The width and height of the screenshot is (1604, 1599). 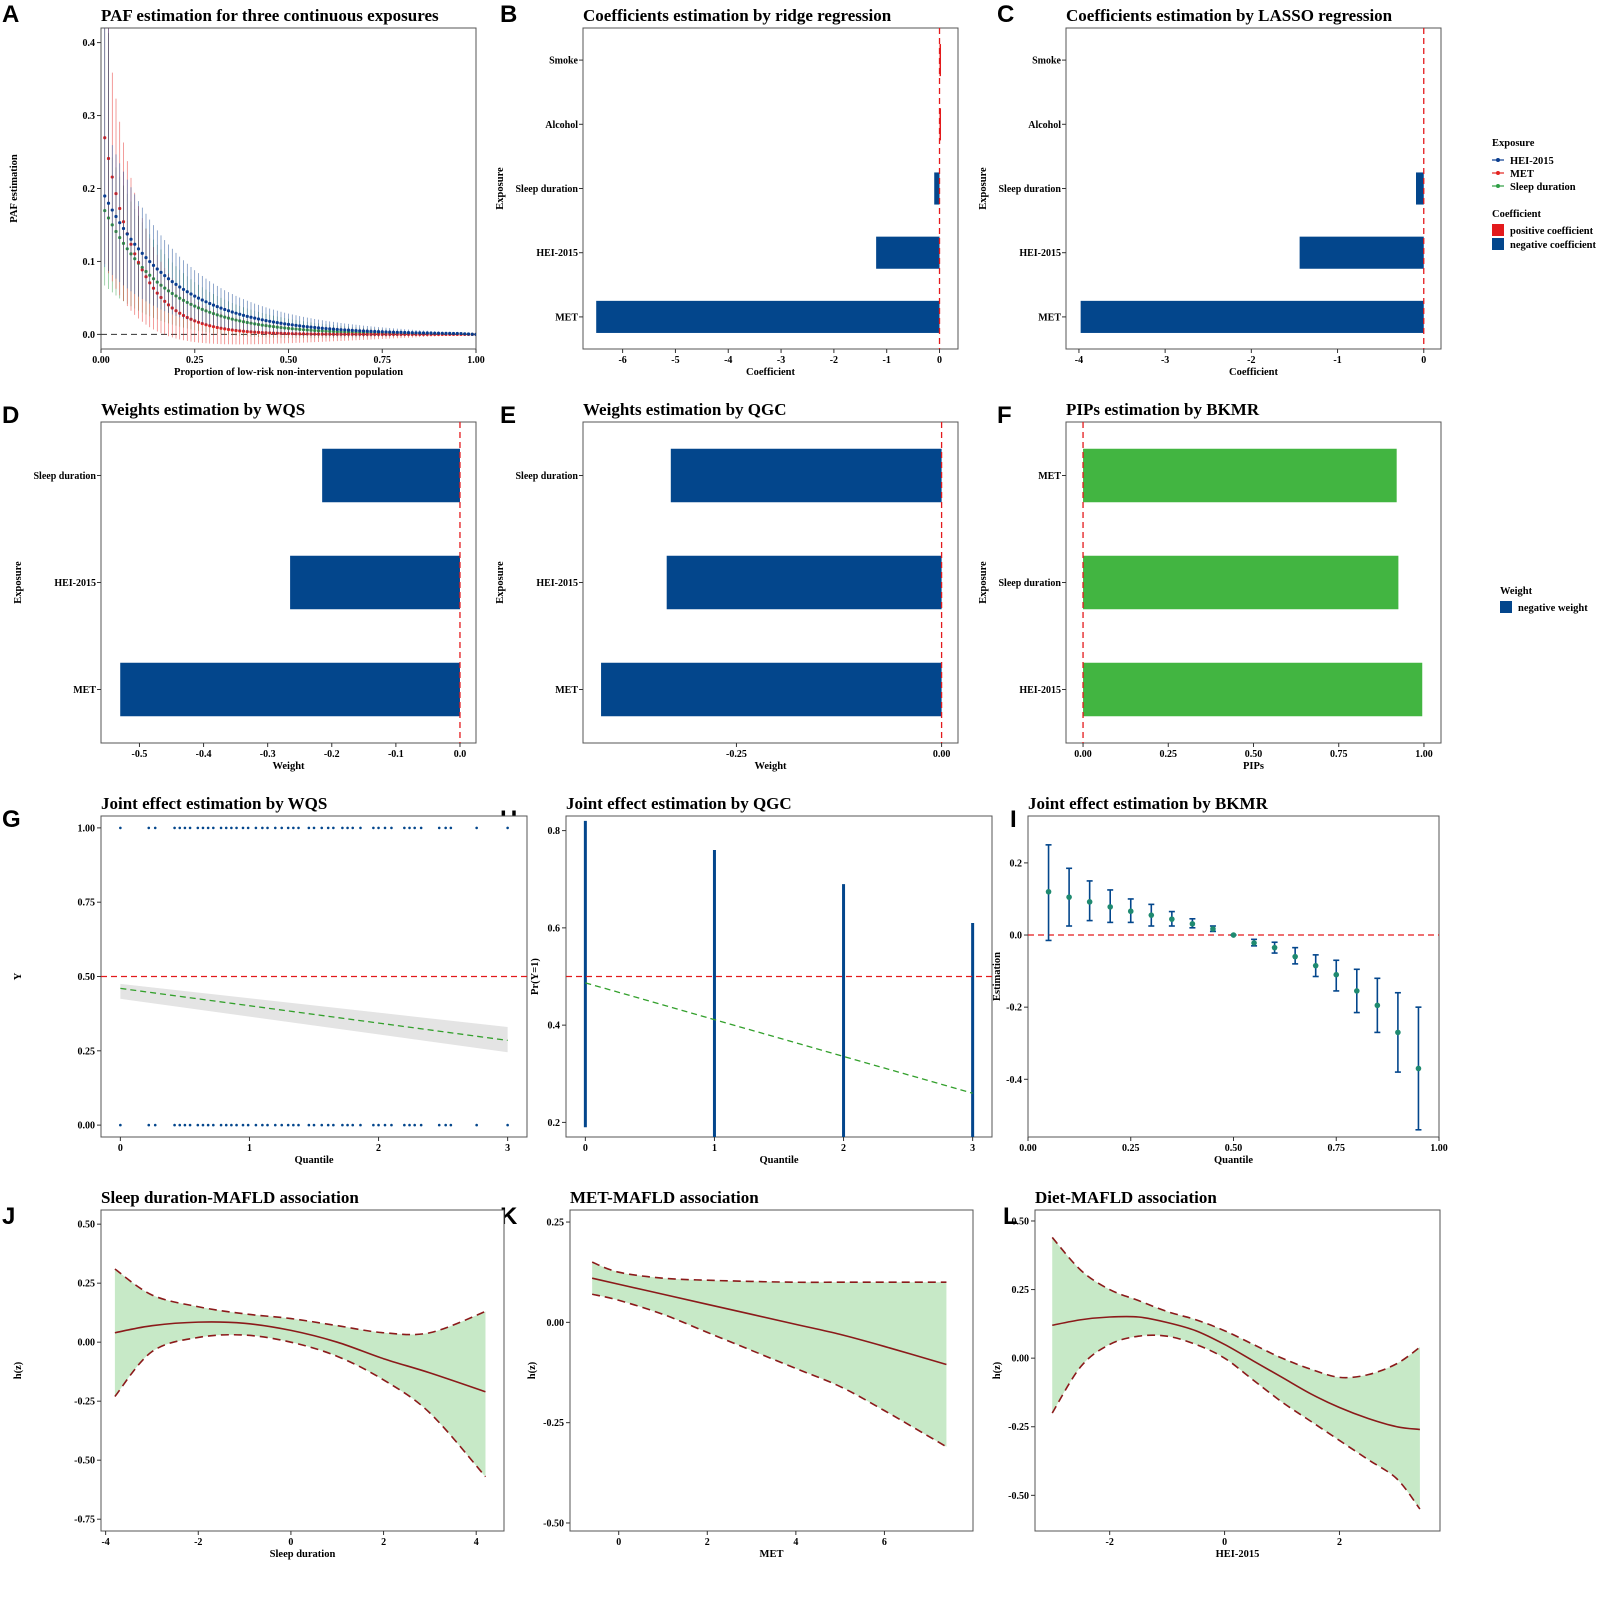 What do you see at coordinates (997, 976) in the screenshot?
I see `y-axis-label: Estimation` at bounding box center [997, 976].